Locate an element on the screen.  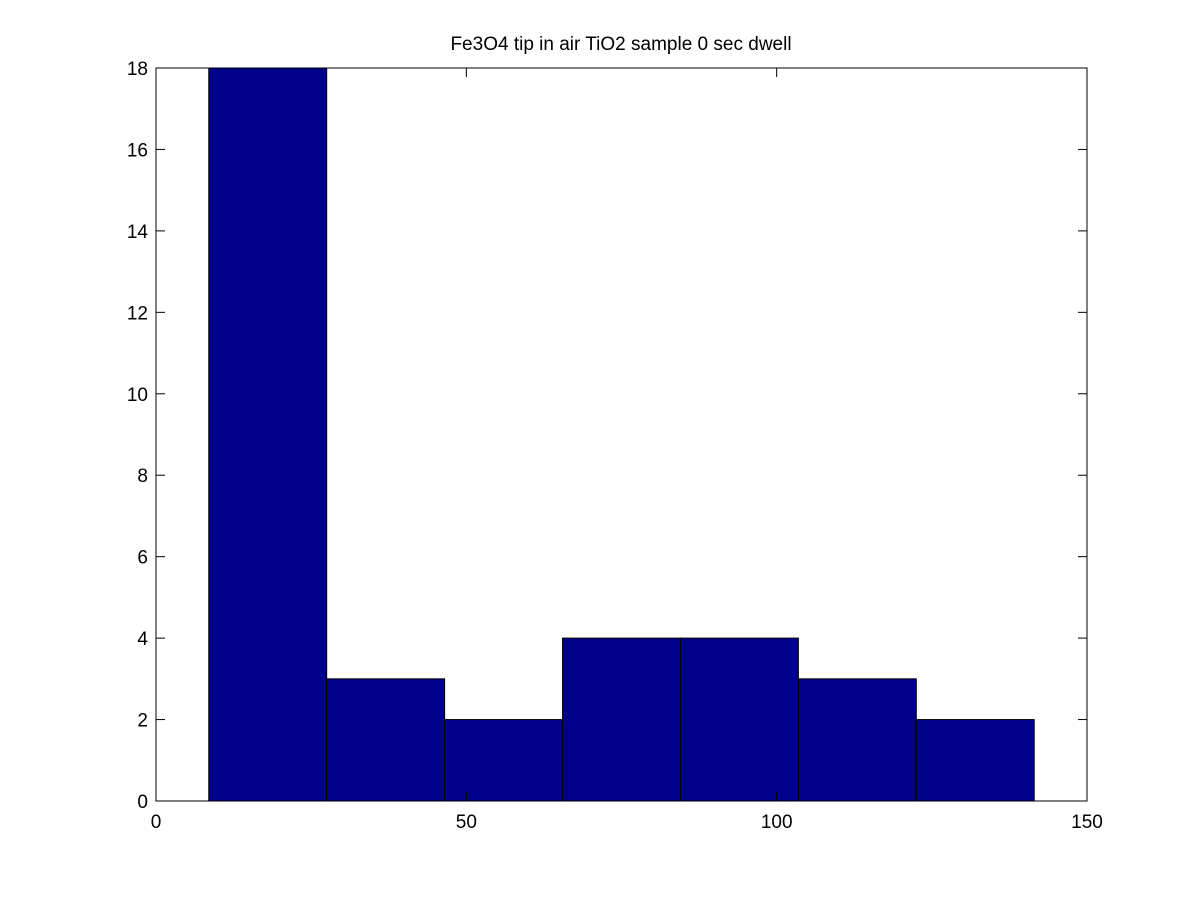
x-tick-label: 50 is located at coordinates (466, 822).